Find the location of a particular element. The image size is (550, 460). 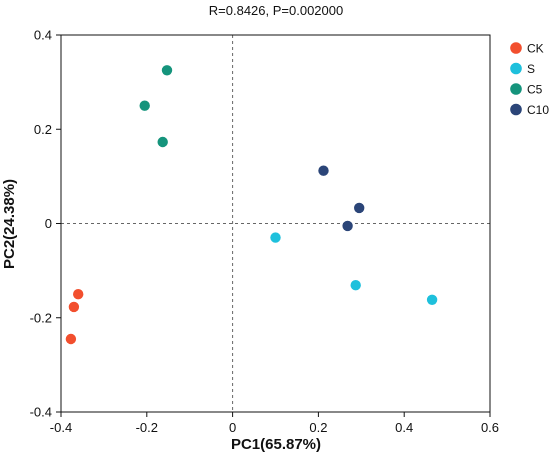

x-tick-label: 0.2 is located at coordinates (318, 427).